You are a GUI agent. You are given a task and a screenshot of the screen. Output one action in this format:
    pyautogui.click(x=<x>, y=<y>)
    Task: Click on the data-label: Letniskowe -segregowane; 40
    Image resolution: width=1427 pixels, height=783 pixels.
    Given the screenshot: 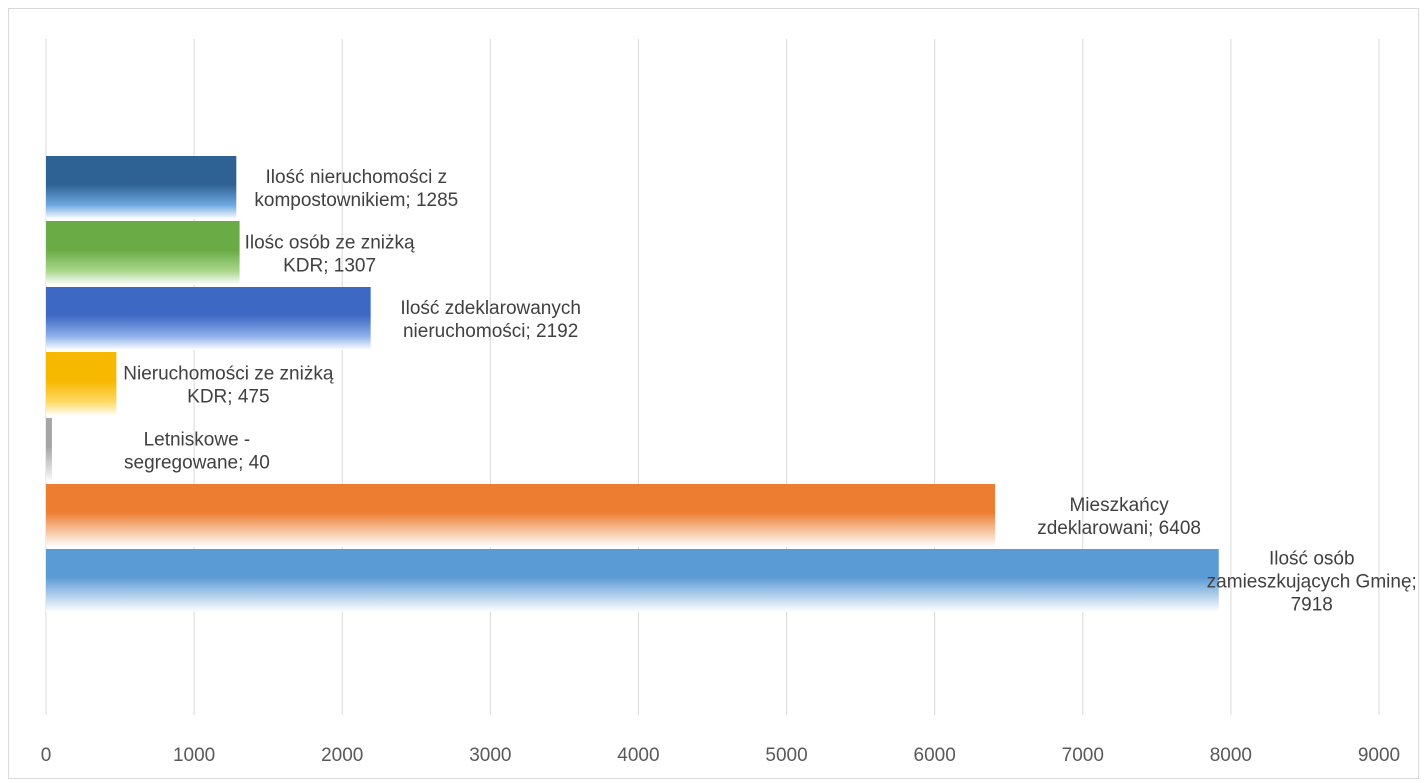 What is the action you would take?
    pyautogui.click(x=197, y=452)
    